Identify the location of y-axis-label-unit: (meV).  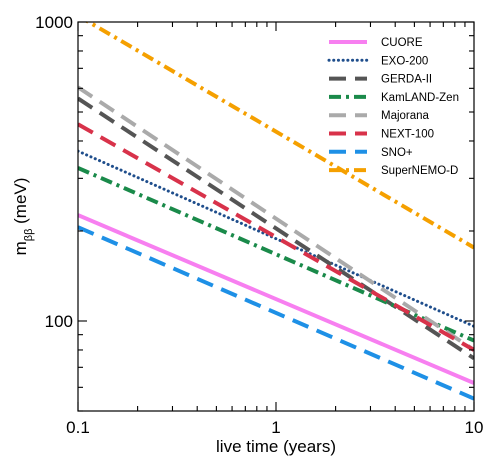
(20, 203).